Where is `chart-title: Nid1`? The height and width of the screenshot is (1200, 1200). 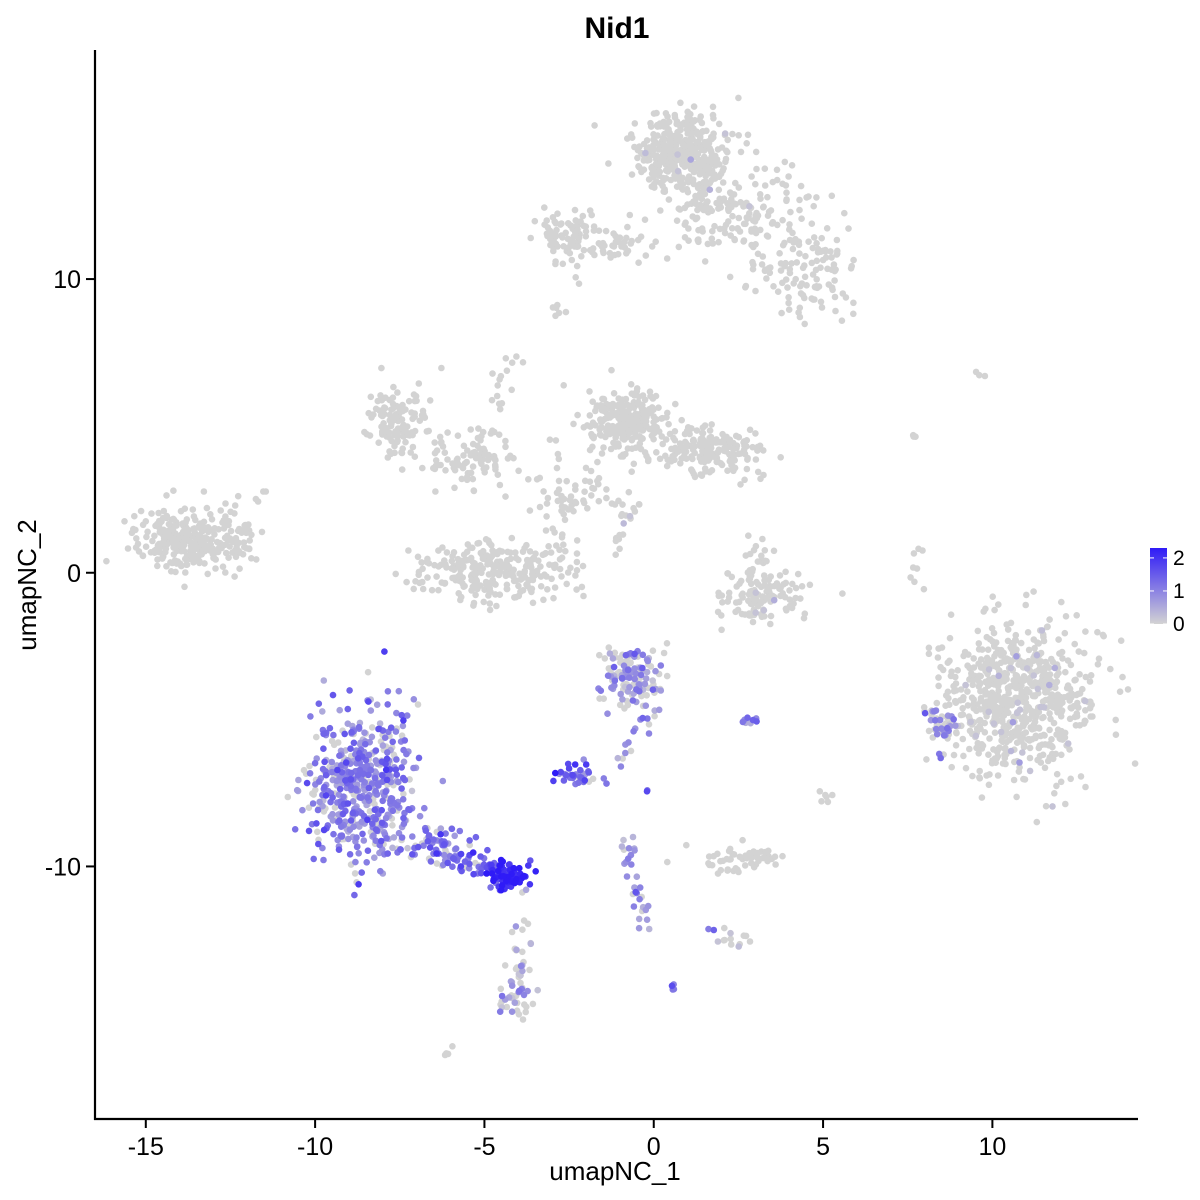 chart-title: Nid1 is located at coordinates (616, 28).